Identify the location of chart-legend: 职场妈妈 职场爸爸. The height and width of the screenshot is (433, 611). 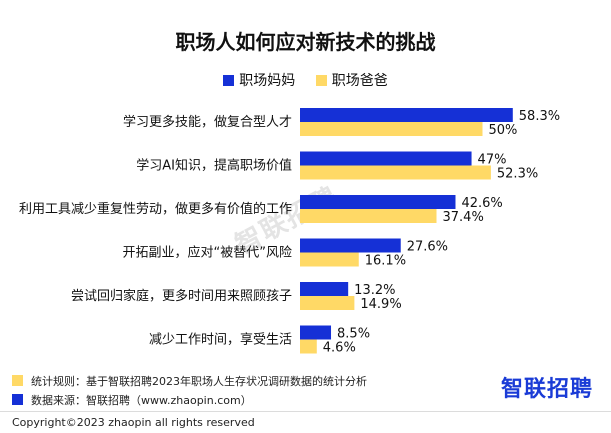
(305, 80).